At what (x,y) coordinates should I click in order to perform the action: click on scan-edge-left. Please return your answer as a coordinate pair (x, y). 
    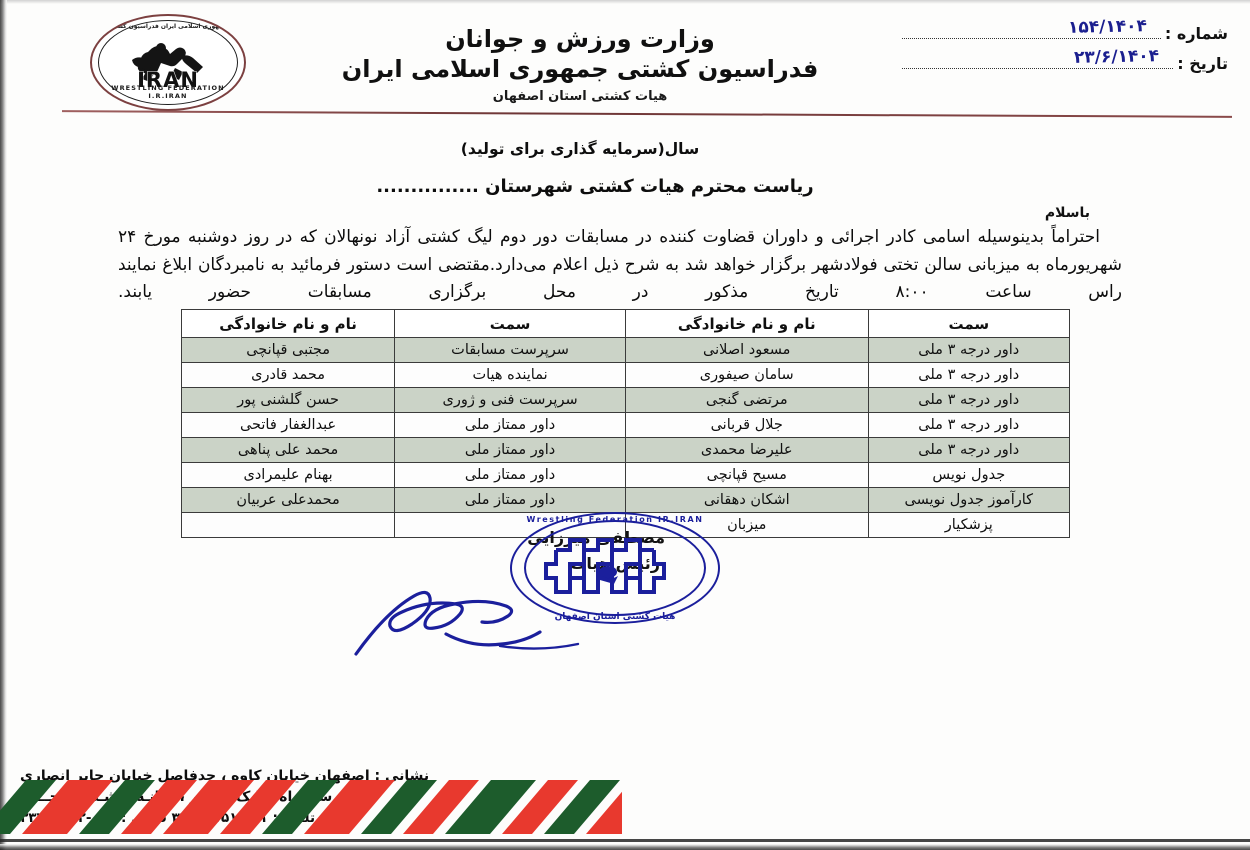
    Looking at the image, I should click on (3, 425).